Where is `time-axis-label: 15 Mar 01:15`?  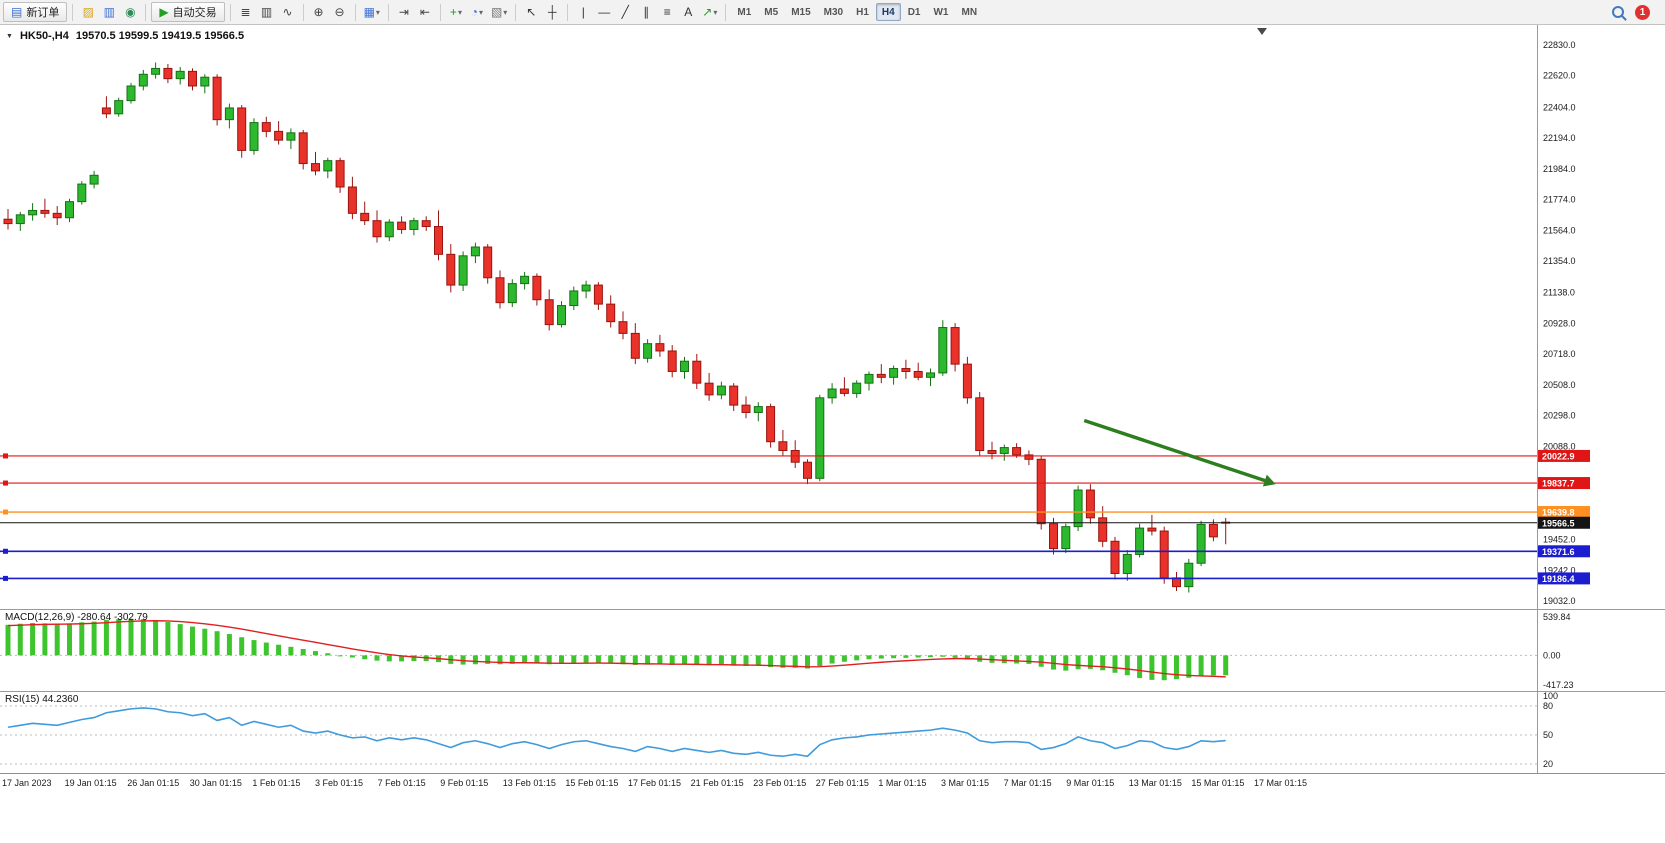 time-axis-label: 15 Mar 01:15 is located at coordinates (1218, 783).